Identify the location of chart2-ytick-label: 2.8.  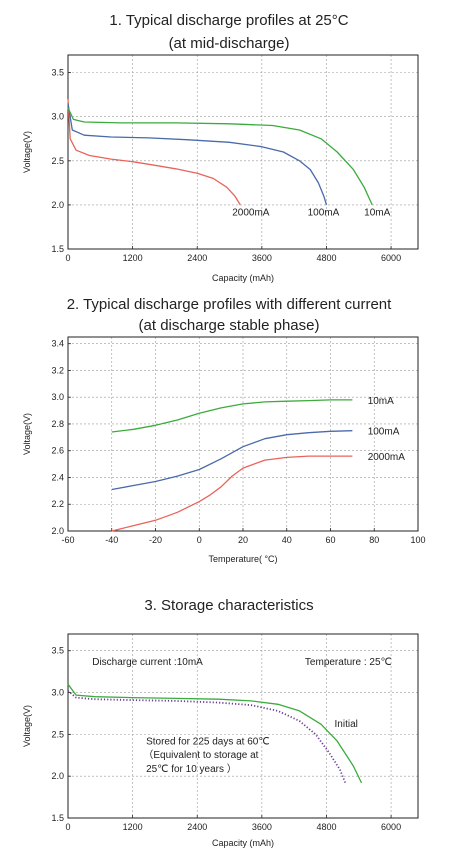
(57, 424).